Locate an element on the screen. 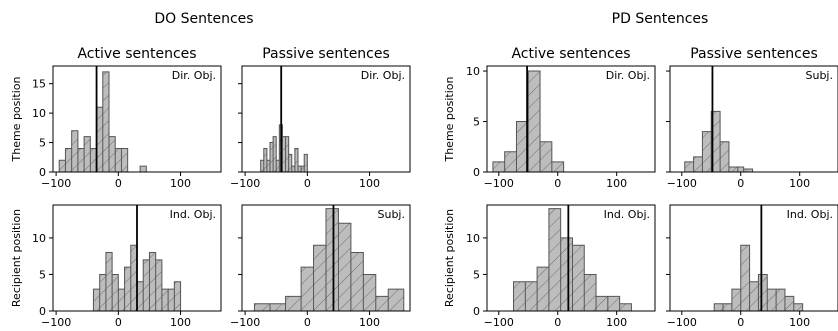 The height and width of the screenshot is (331, 838). histogram-panel: −100 0 100 Subj. Passive sentences is located at coordinates (752, 118).